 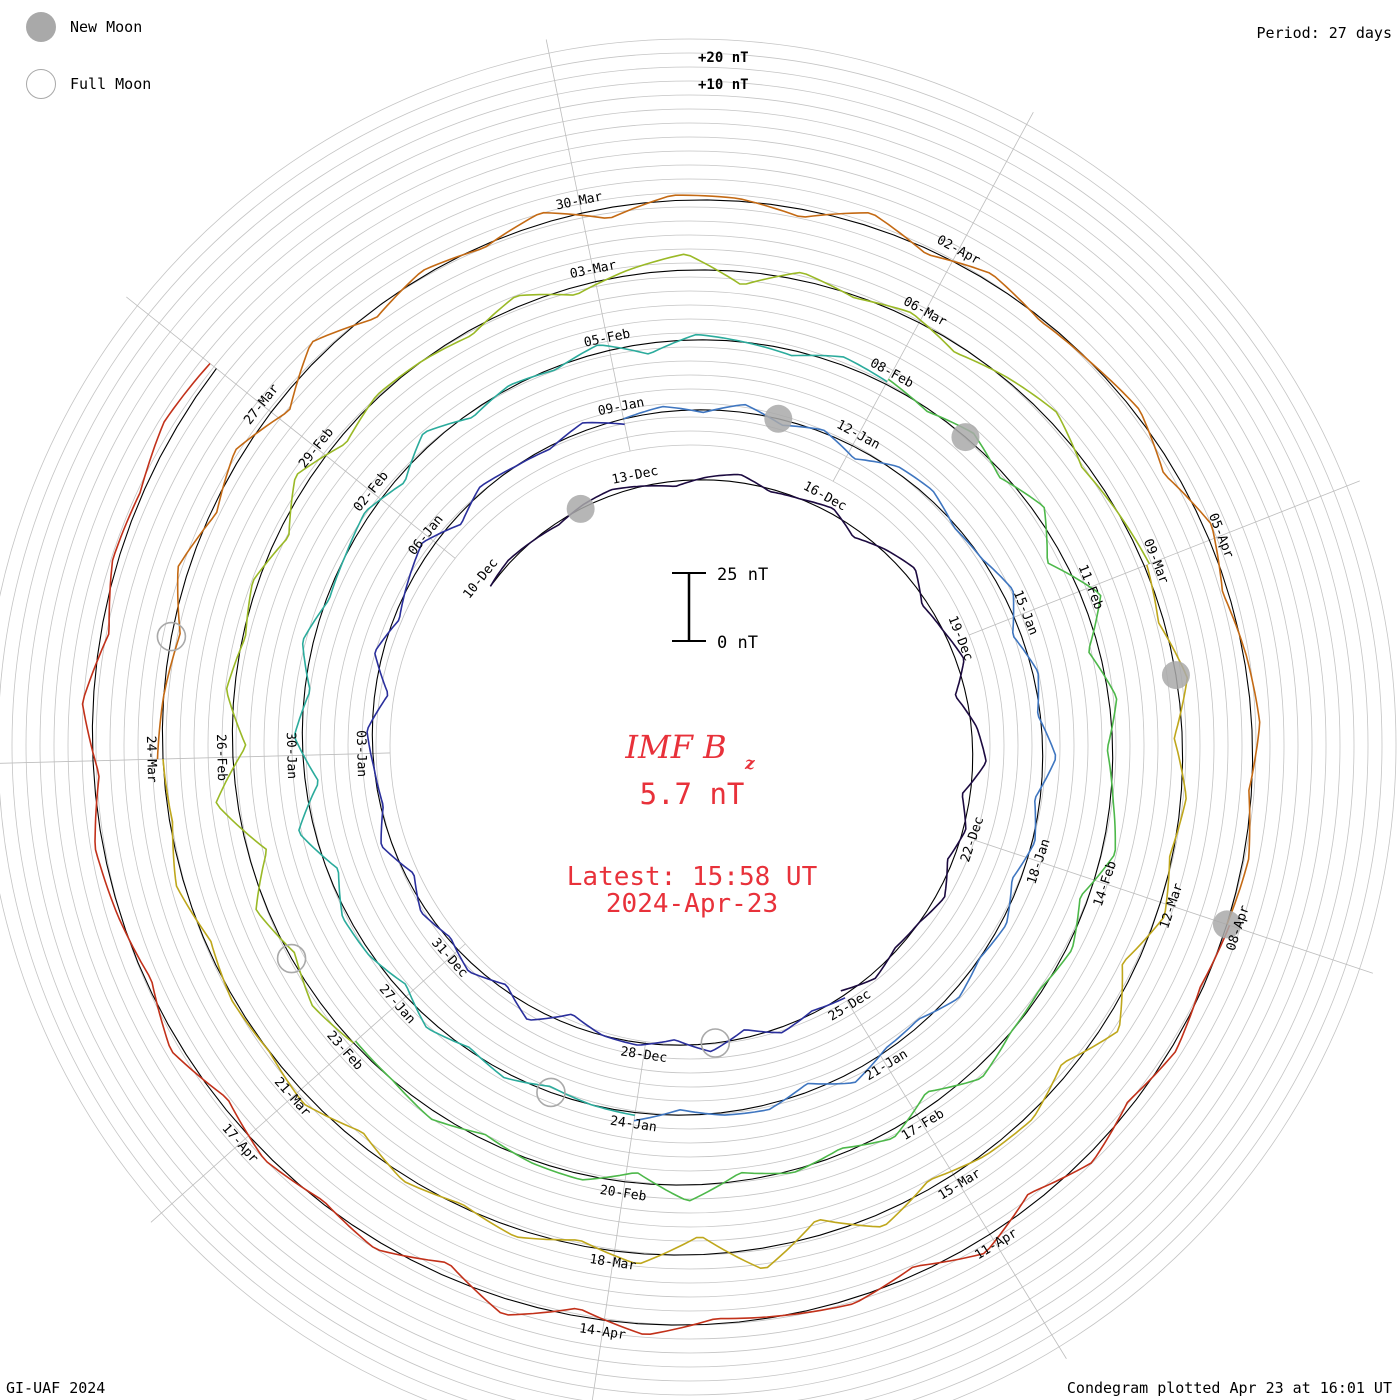 I want to click on date-label: 28-Dec, so click(x=643, y=1055).